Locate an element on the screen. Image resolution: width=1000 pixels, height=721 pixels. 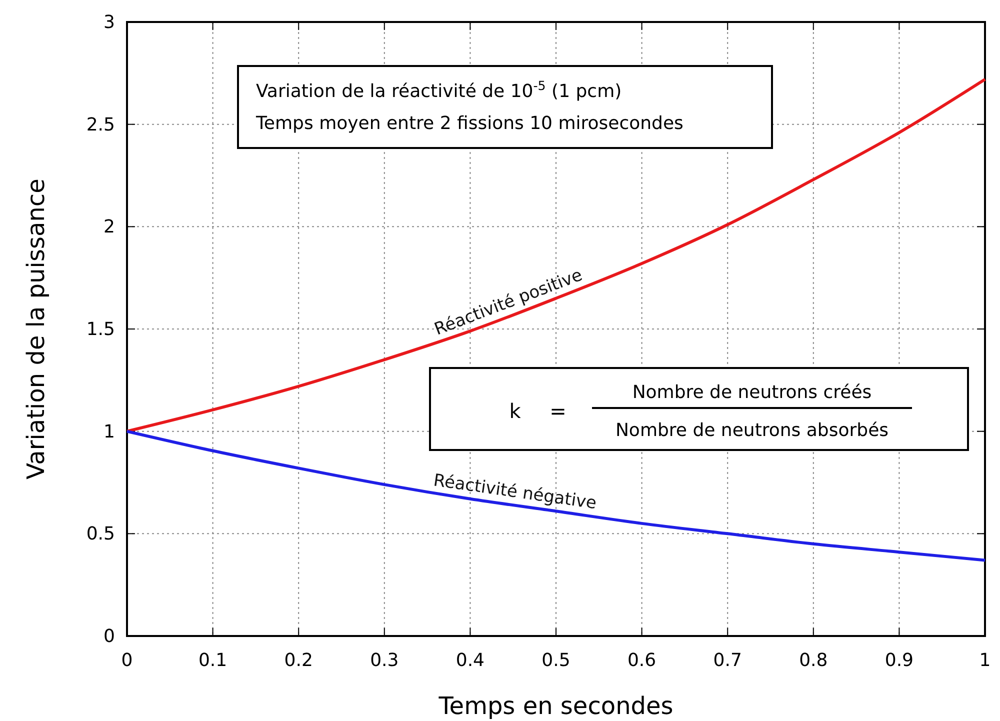
x-tick-label: 0.3 is located at coordinates (384, 660).